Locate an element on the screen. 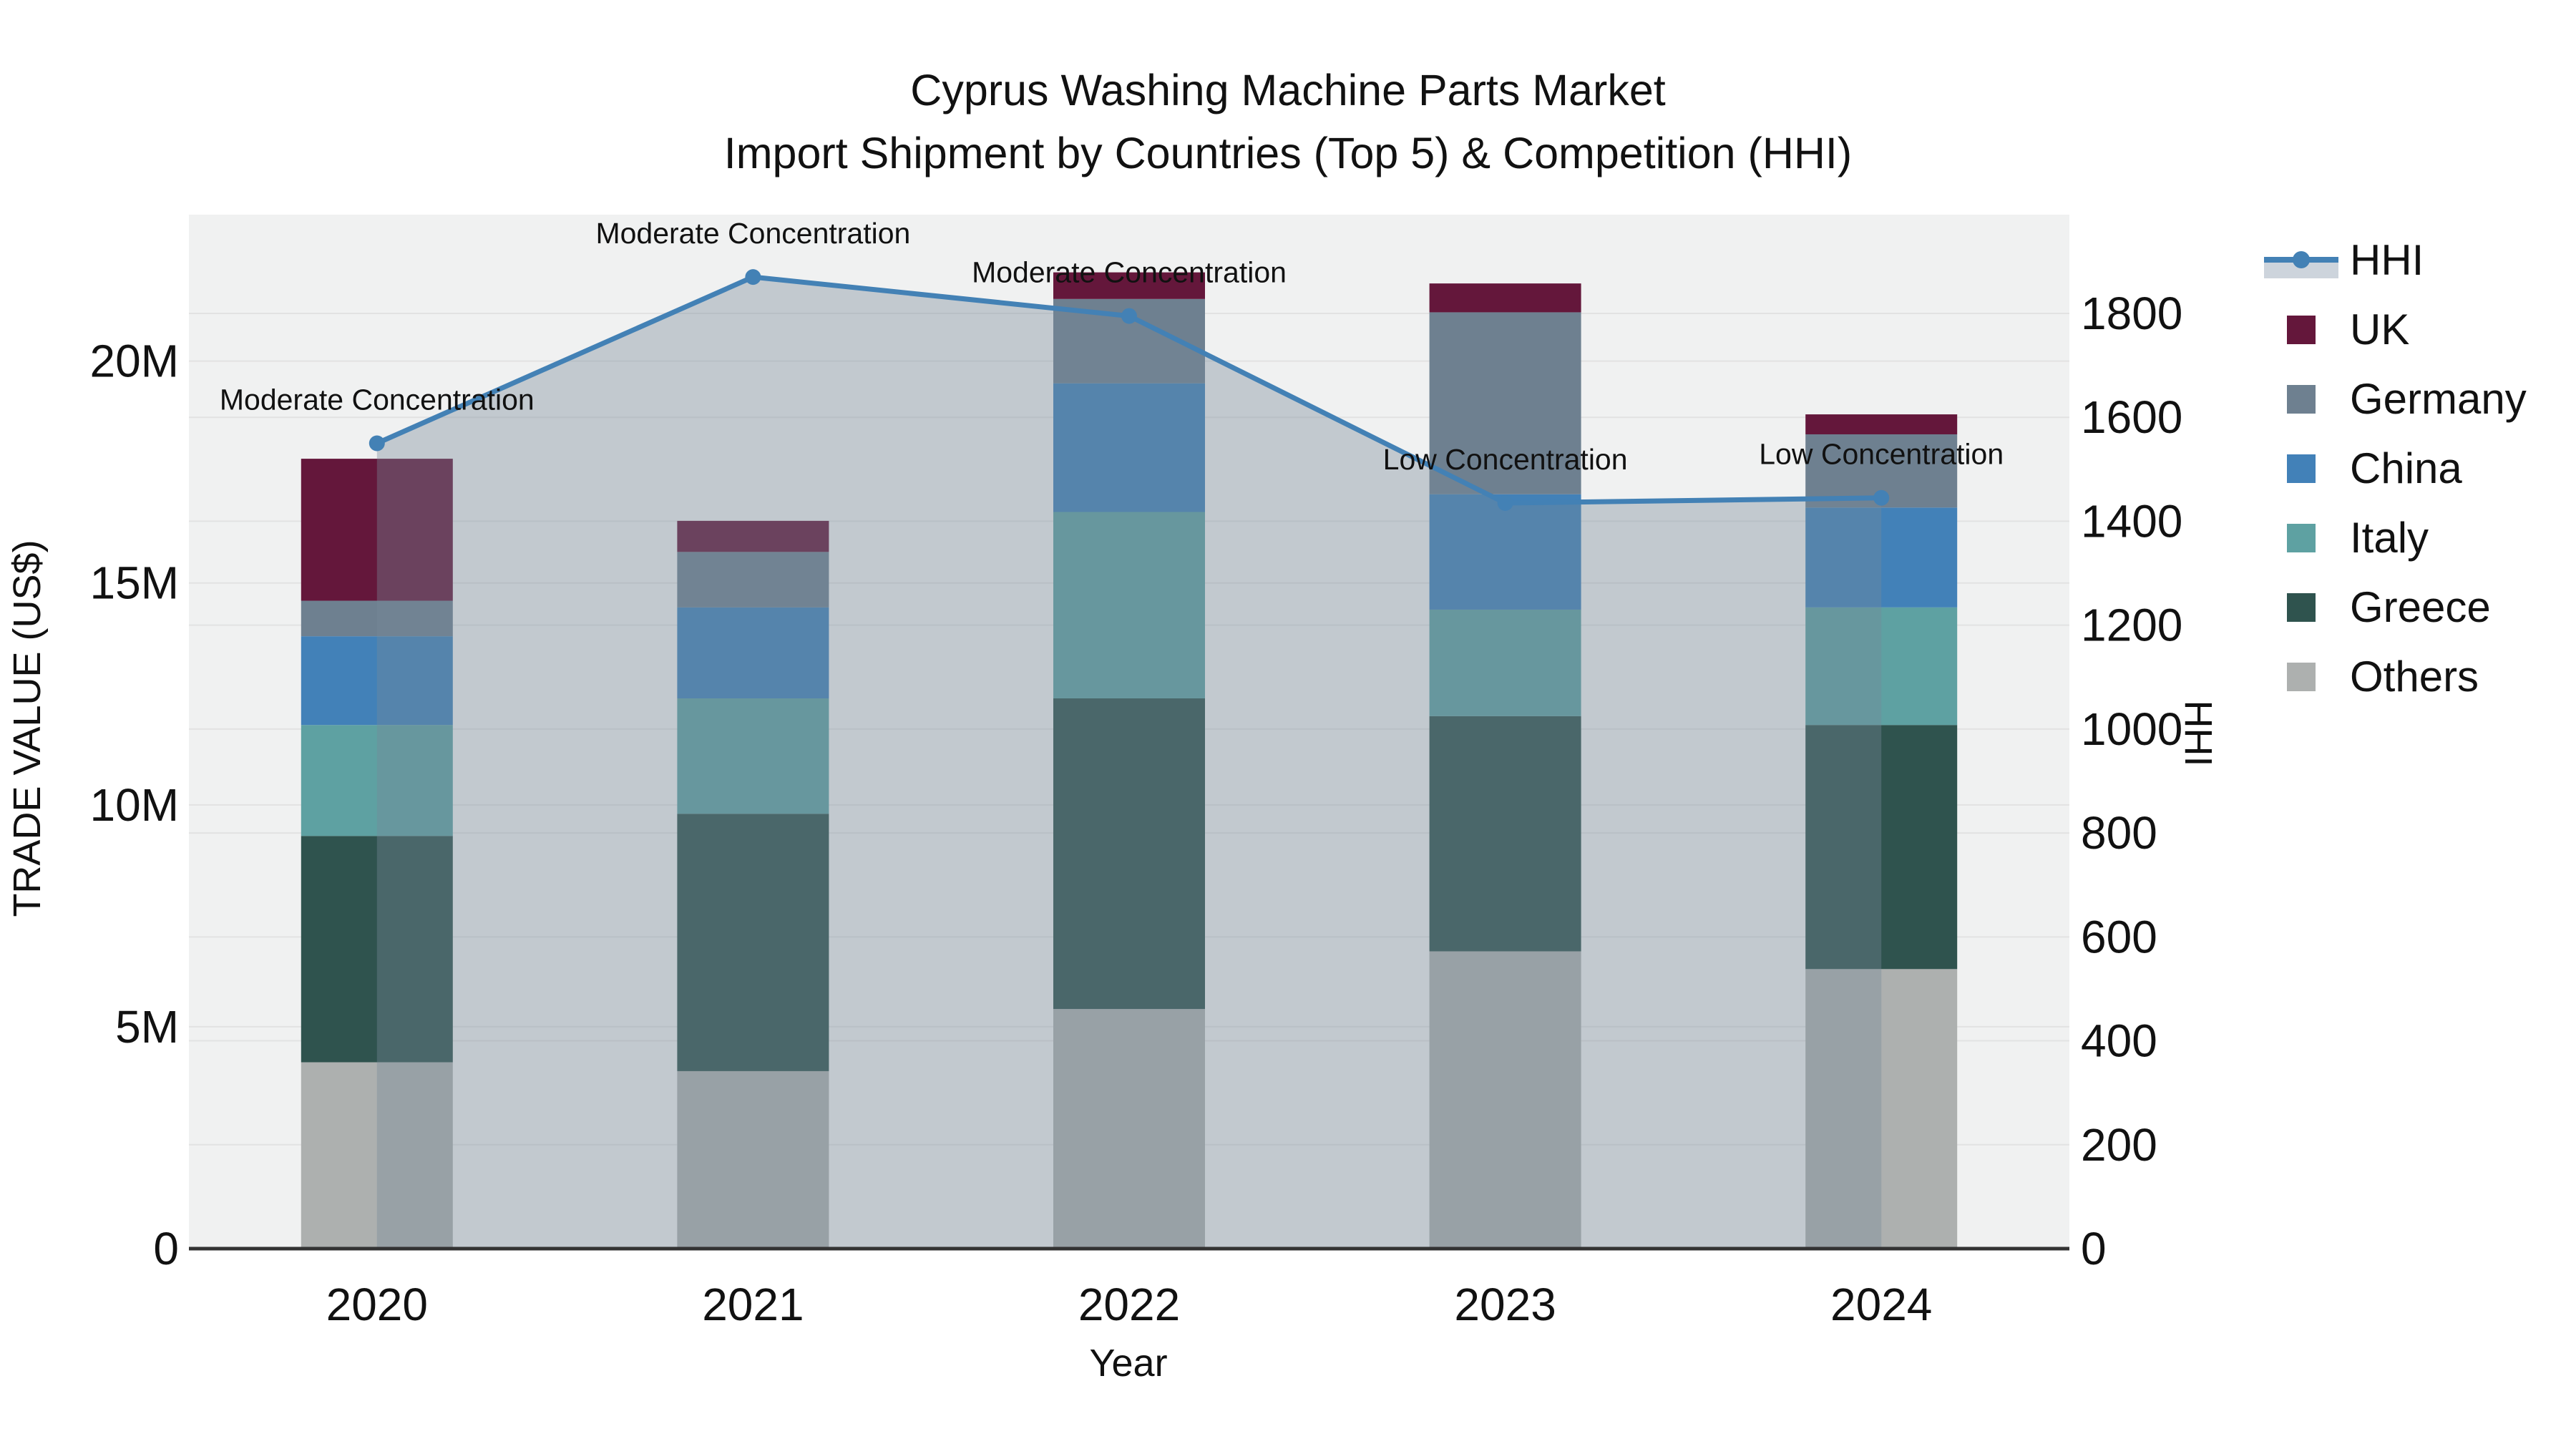 This screenshot has height=1449, width=2576. hhi-marker-2023 is located at coordinates (1505, 503).